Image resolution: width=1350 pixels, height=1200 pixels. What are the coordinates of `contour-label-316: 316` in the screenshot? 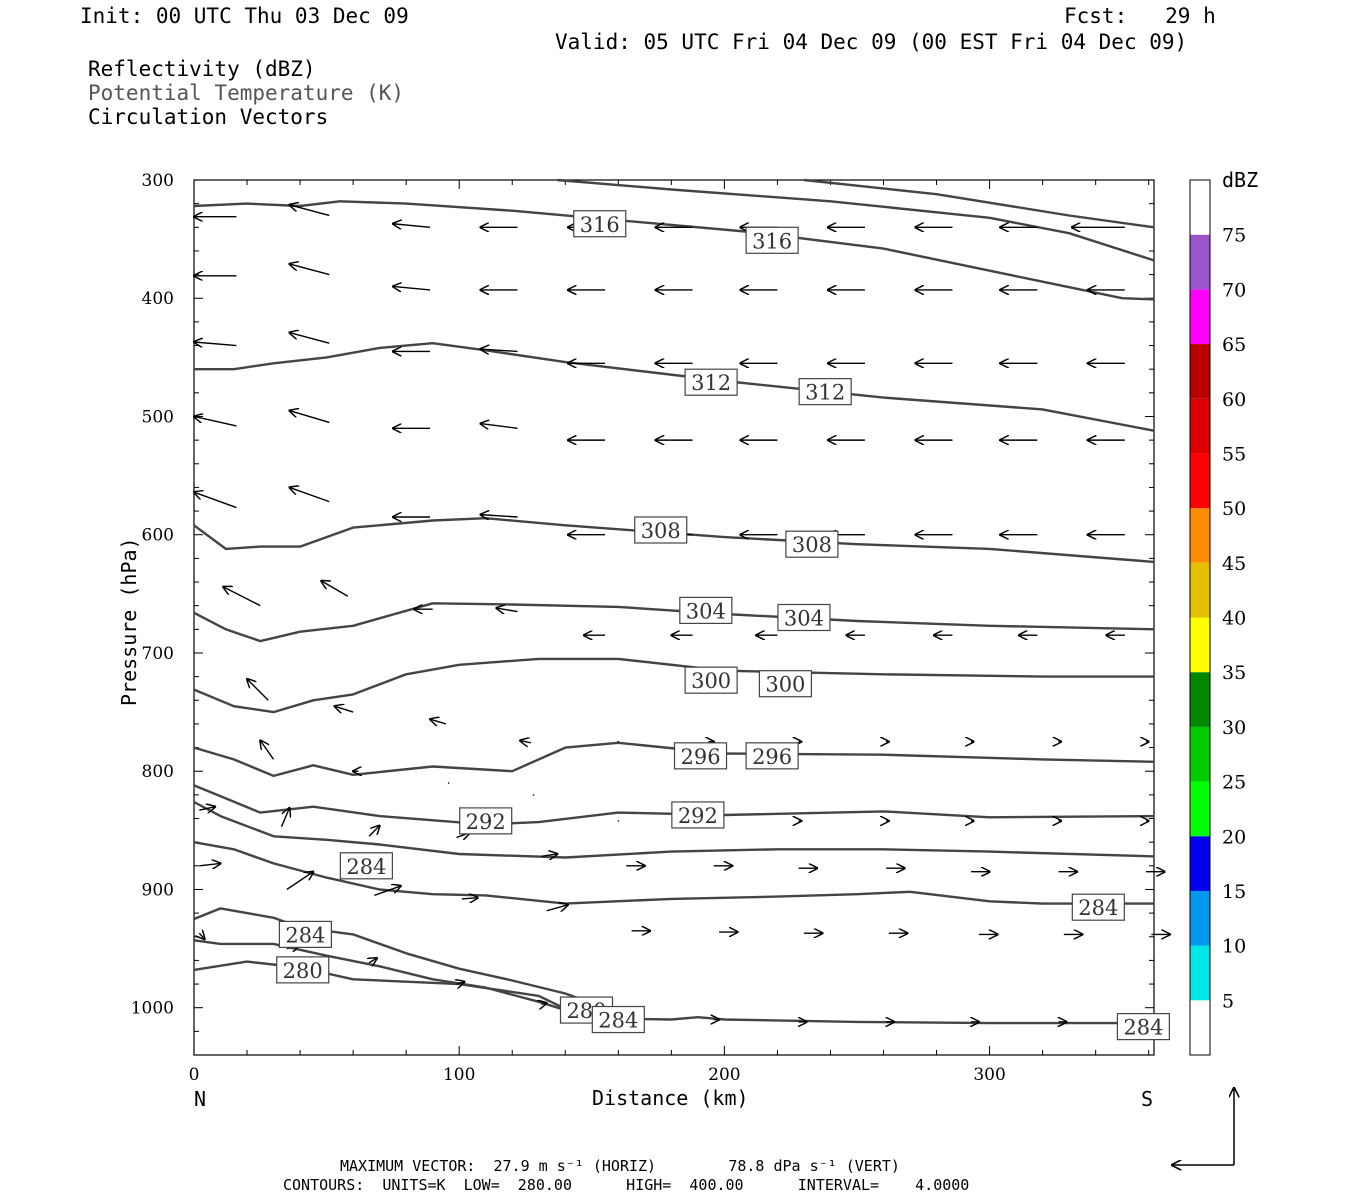 It's located at (600, 225).